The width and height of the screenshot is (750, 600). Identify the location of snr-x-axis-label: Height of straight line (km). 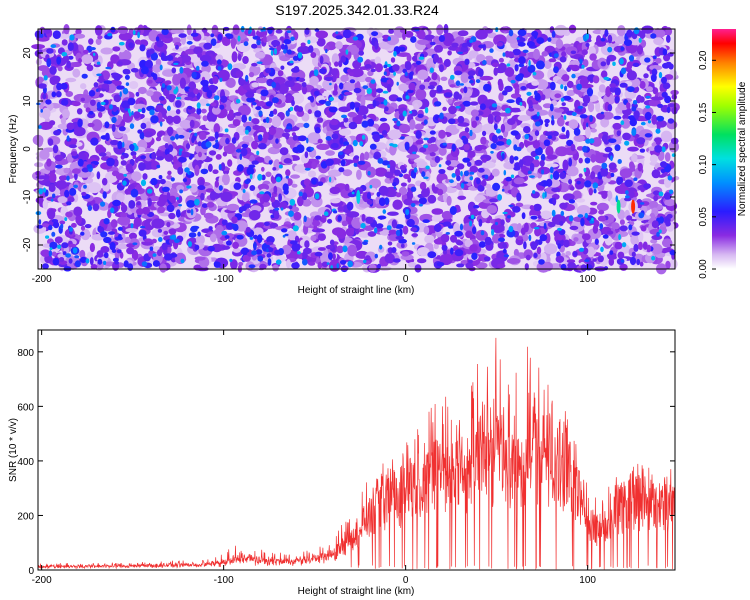
(356, 591).